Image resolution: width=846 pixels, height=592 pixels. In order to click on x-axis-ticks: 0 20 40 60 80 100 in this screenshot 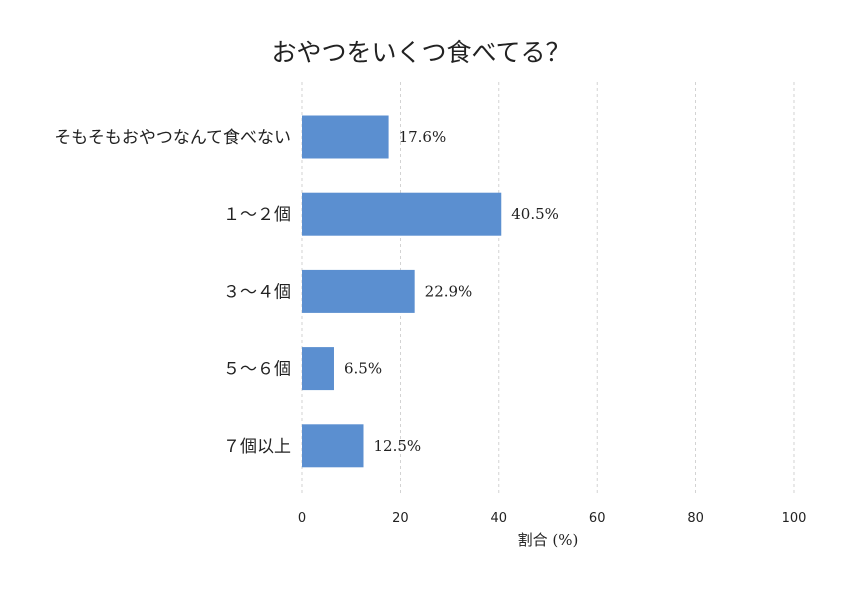, I will do `click(552, 518)`.